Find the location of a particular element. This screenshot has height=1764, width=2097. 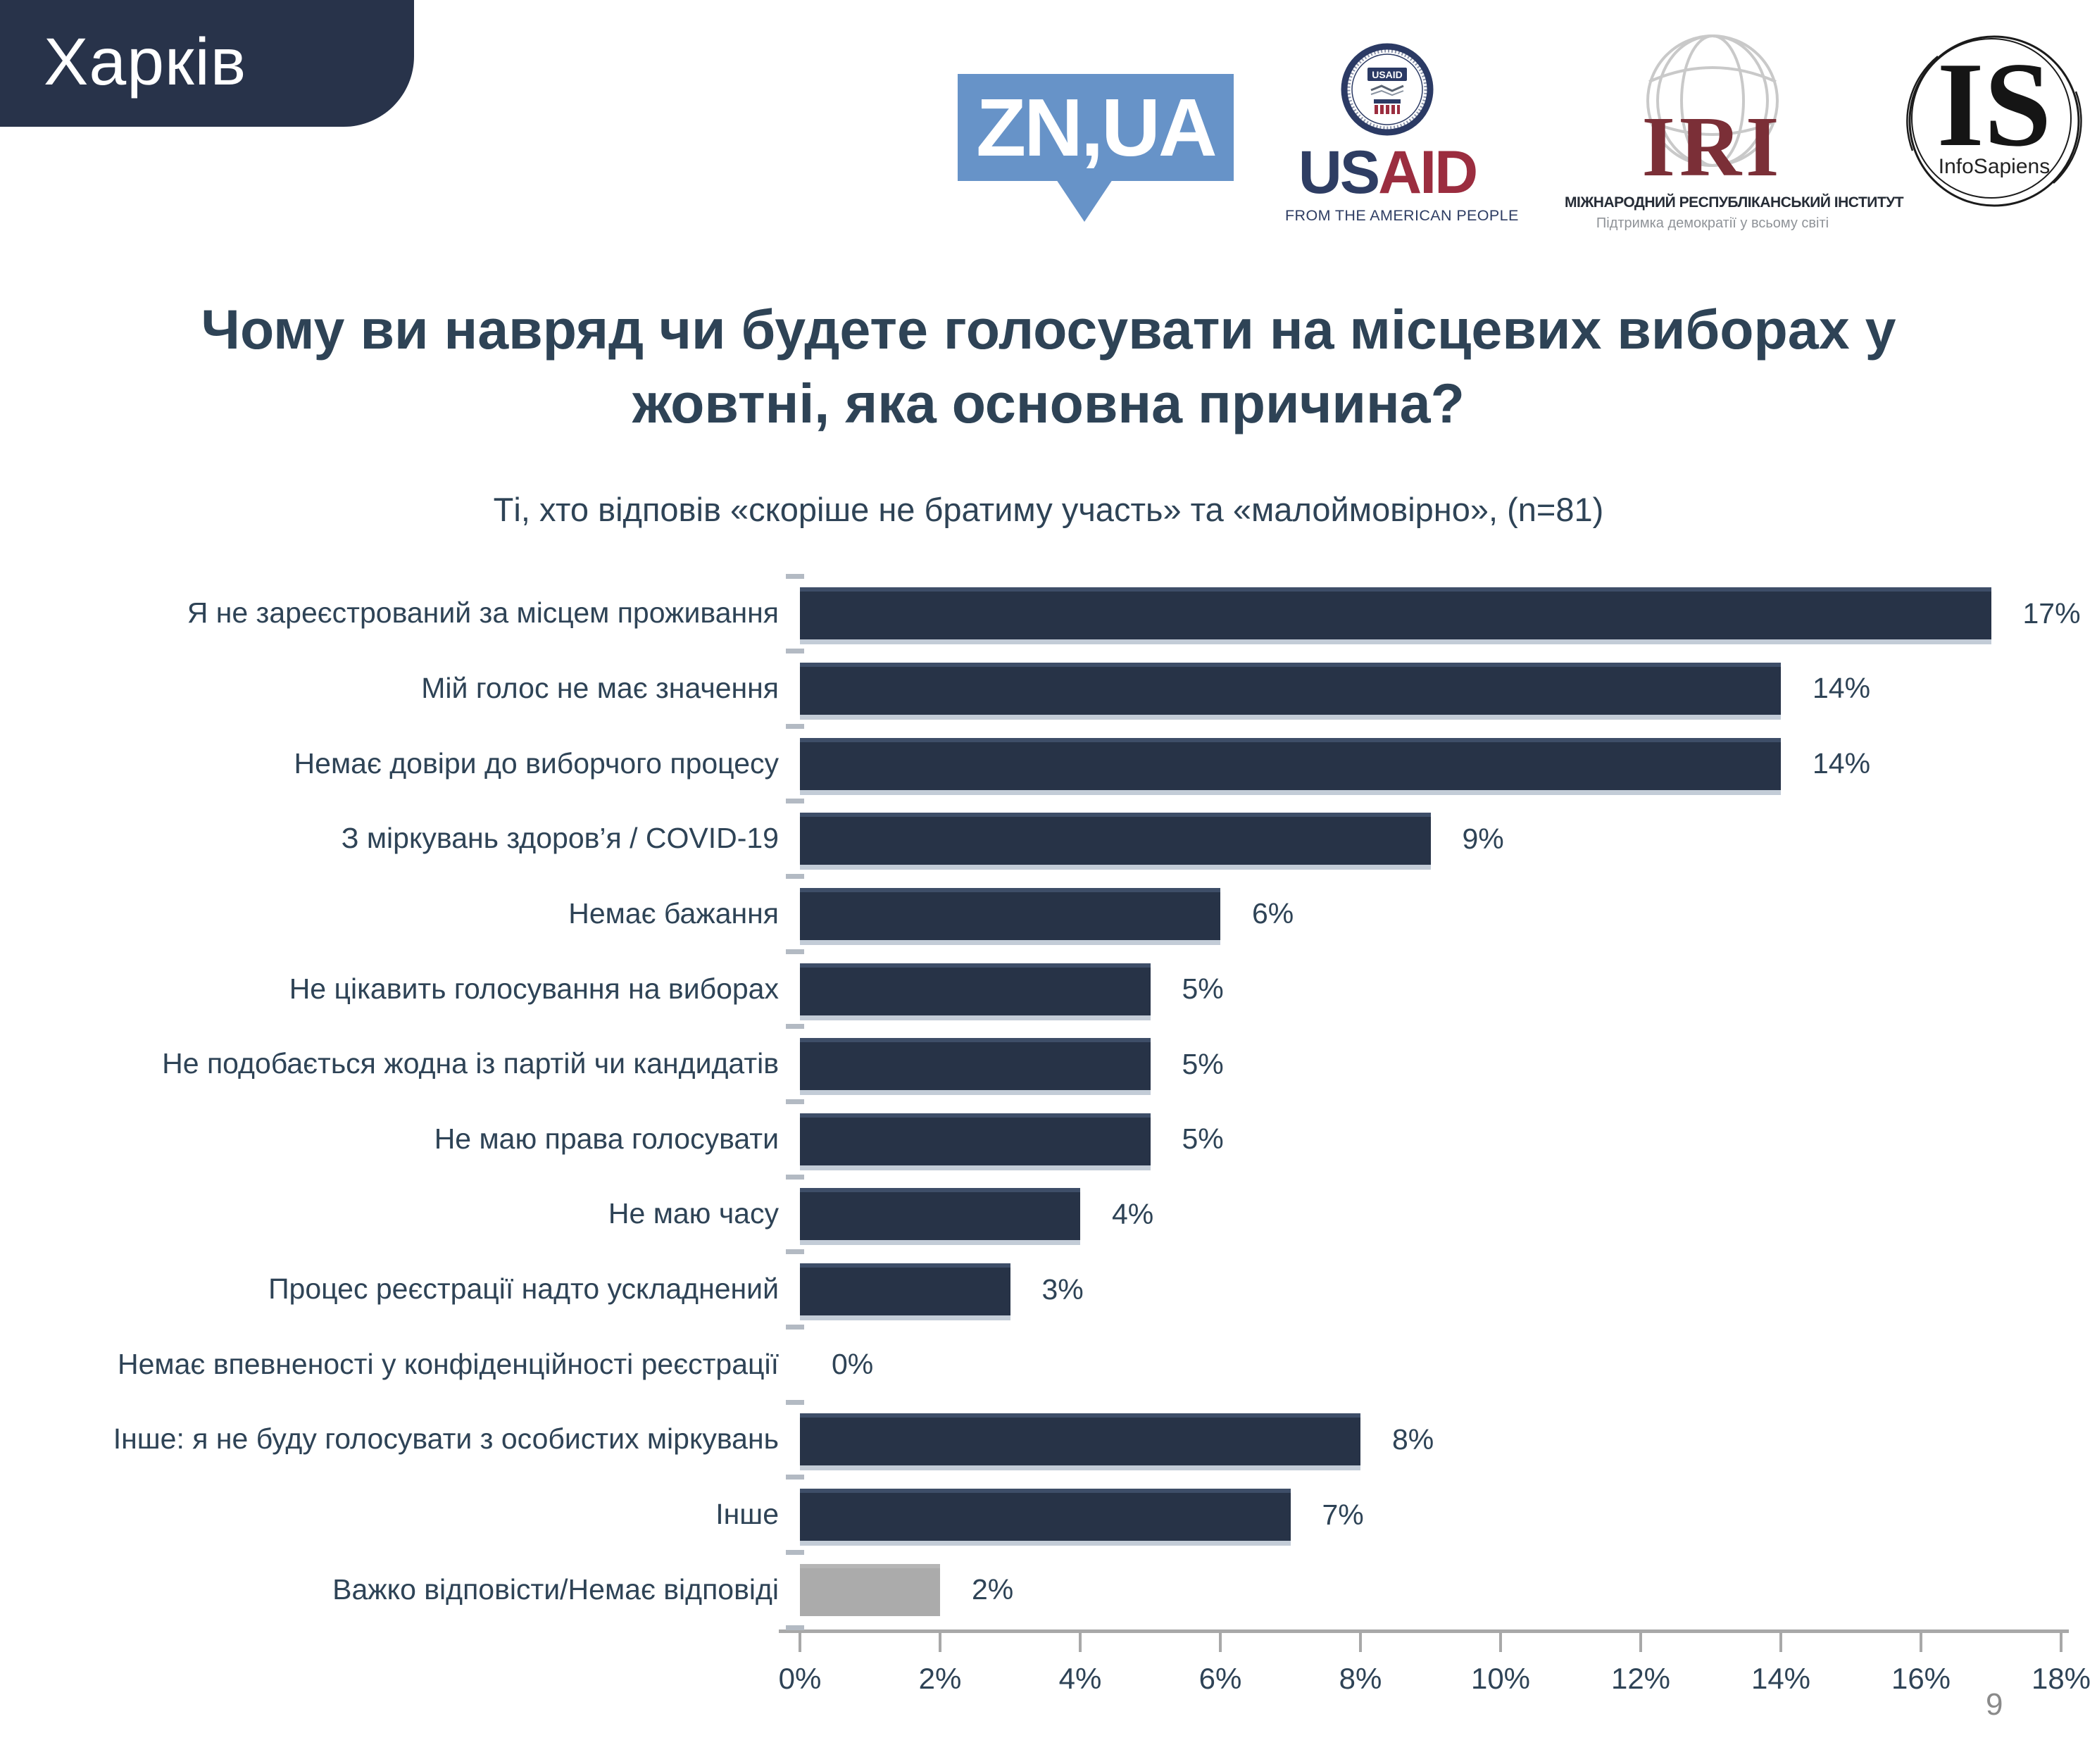

x-axis-tick-label: 14% is located at coordinates (1781, 1678).